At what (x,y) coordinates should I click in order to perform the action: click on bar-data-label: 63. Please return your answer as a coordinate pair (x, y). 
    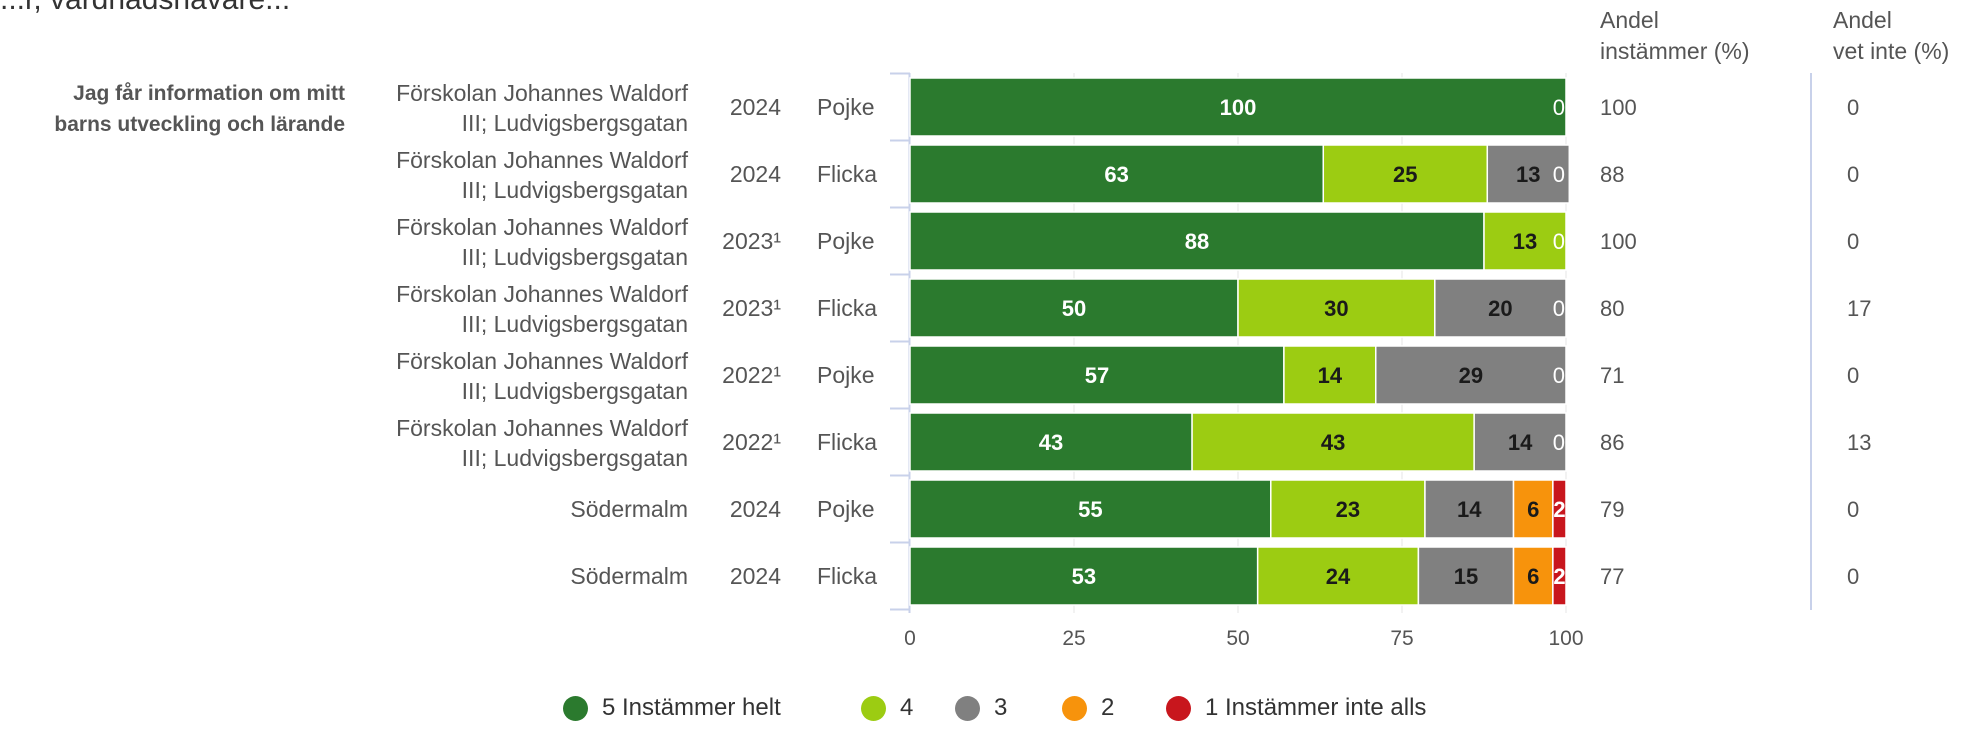
    Looking at the image, I should click on (1116, 174).